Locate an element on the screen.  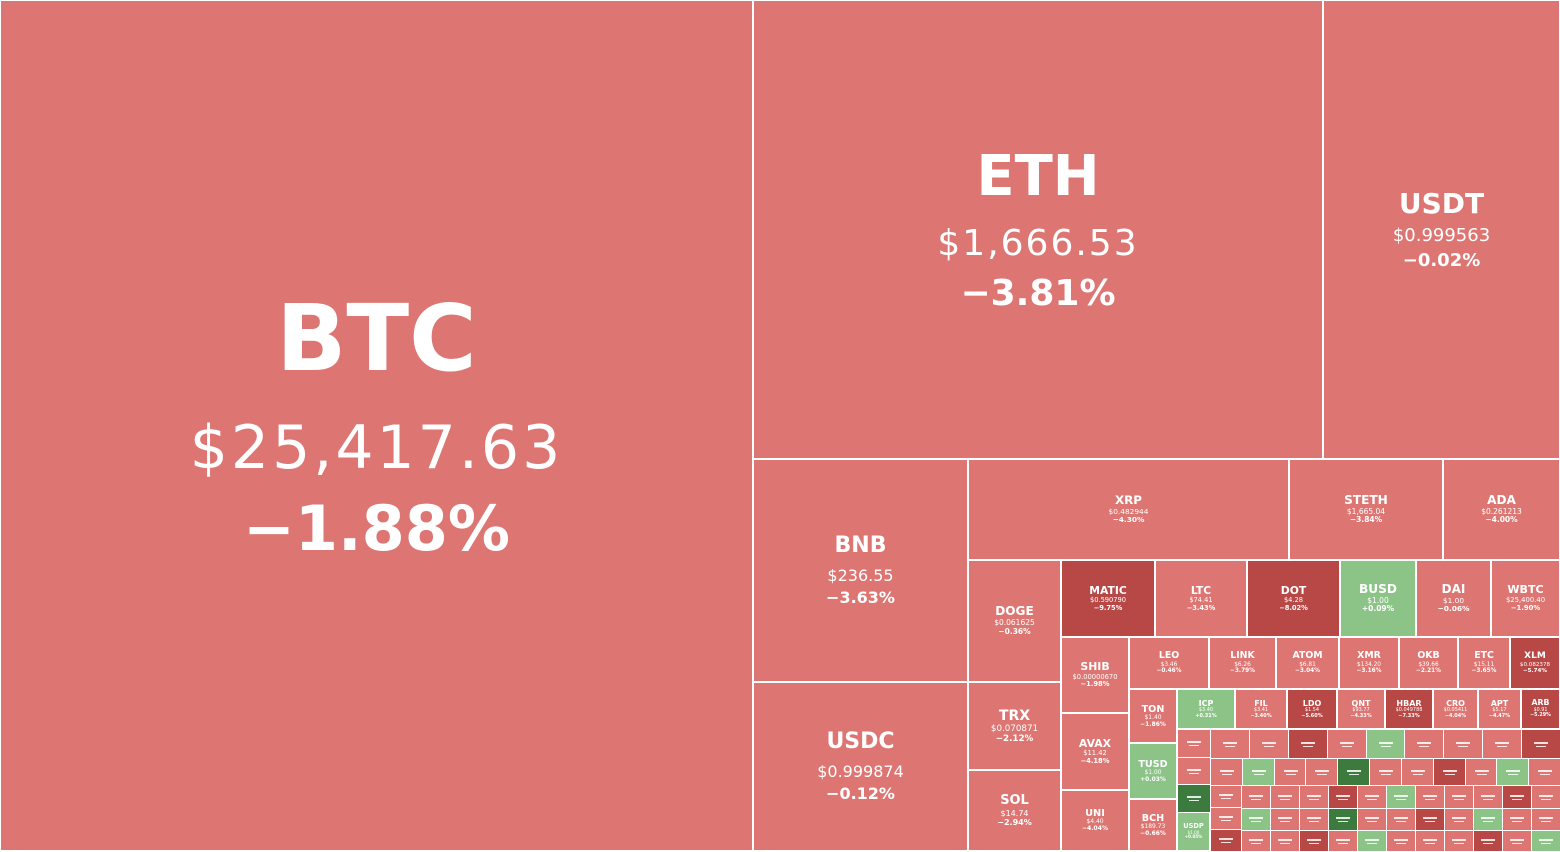
coin-tile-cro: CRO $0.05411 −4.04% is located at coordinates (1455, 709).